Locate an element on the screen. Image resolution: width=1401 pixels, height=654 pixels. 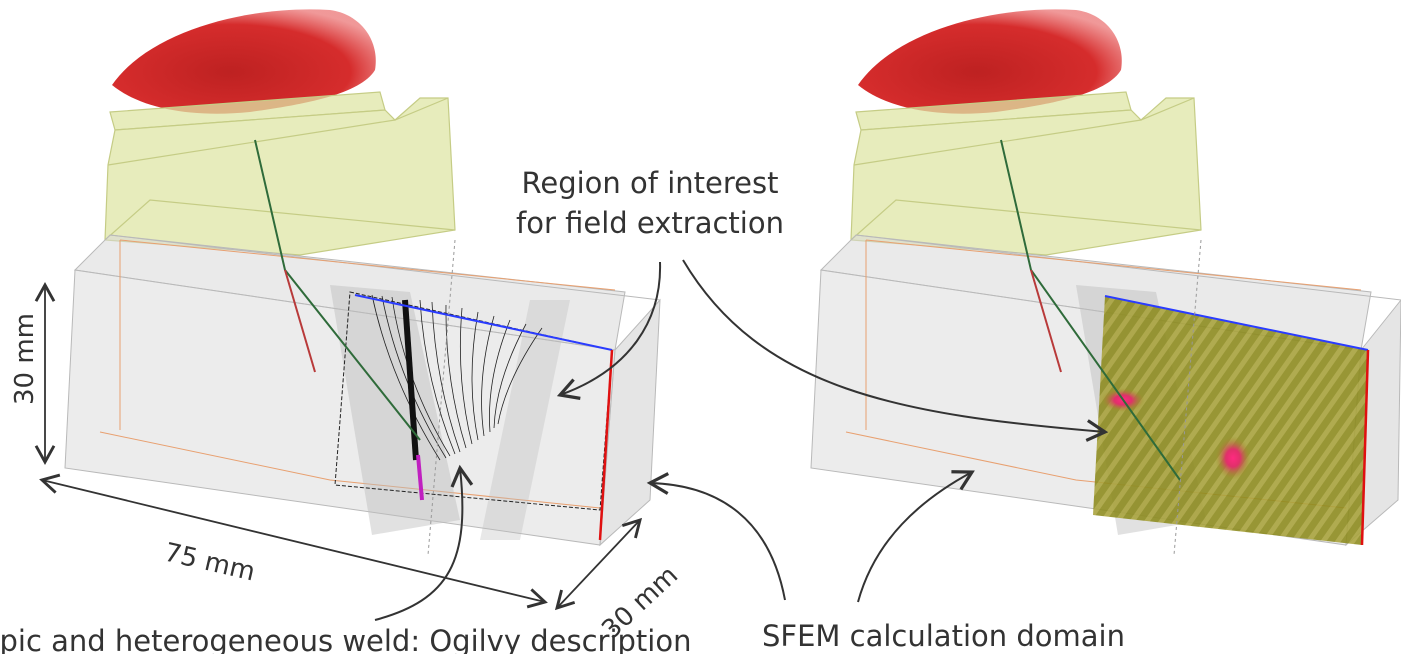
sfem-callout-arrow-left is located at coordinates (716, 536).